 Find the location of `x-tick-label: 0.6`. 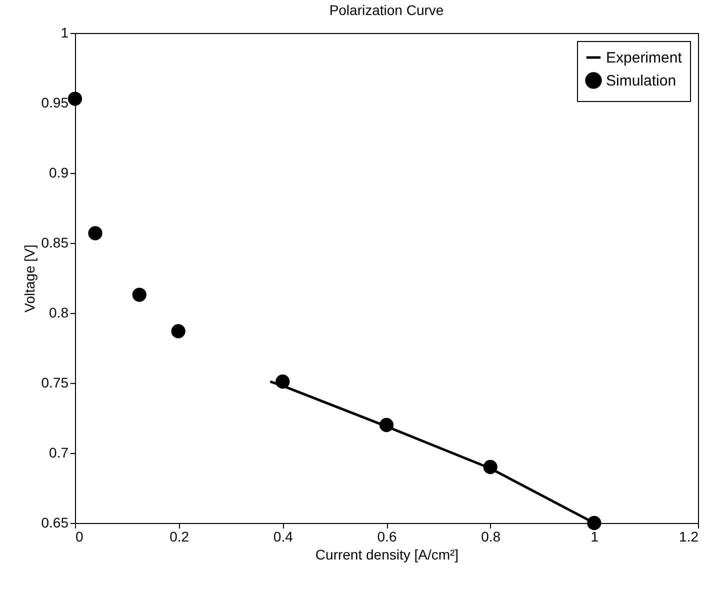

x-tick-label: 0.6 is located at coordinates (387, 536).